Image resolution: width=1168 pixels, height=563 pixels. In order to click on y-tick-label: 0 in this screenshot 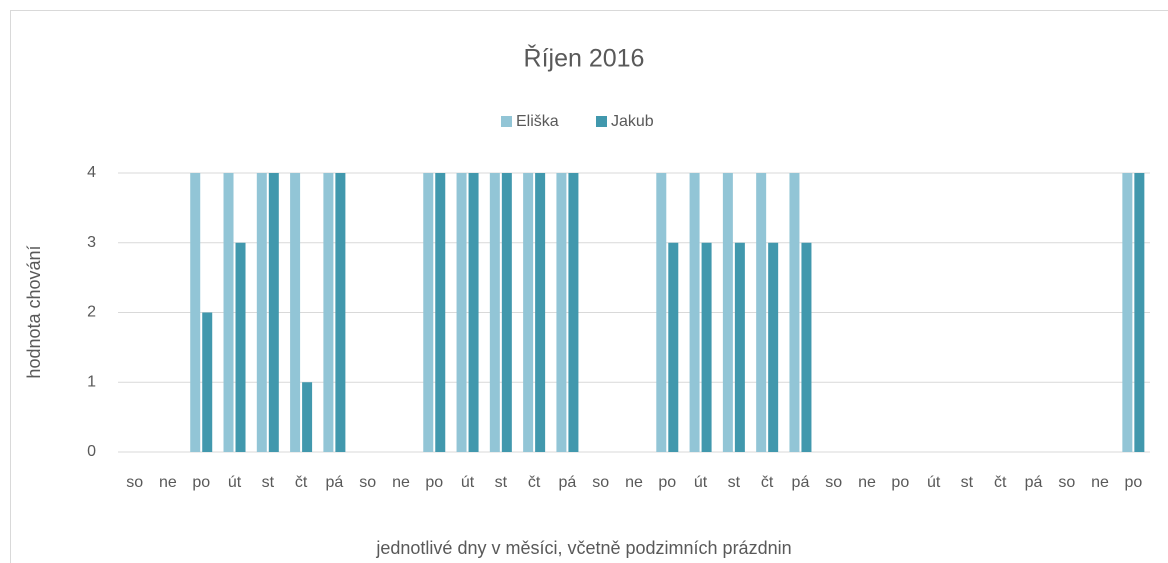, I will do `click(91, 451)`.